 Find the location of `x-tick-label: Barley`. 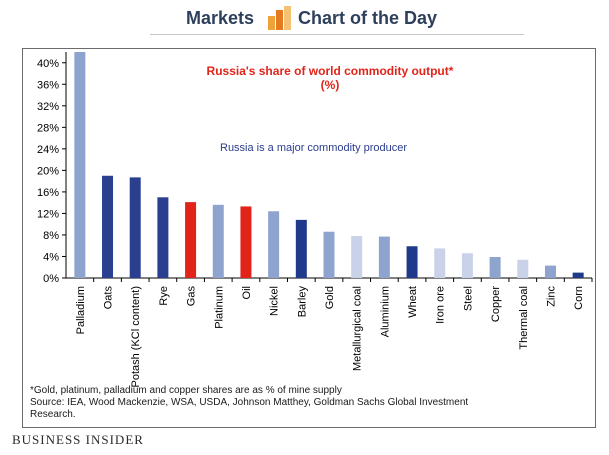

x-tick-label: Barley is located at coordinates (302, 302).